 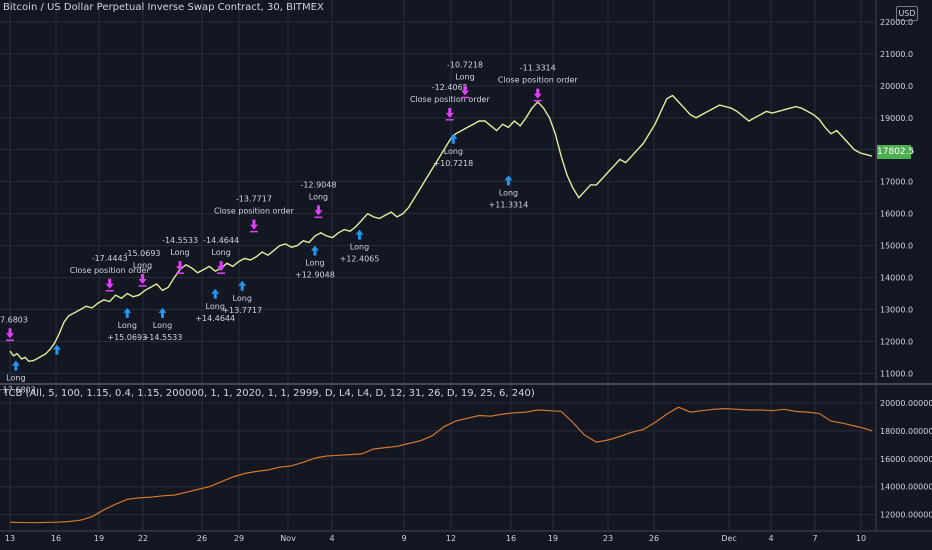 What do you see at coordinates (896, 246) in the screenshot?
I see `y-tick-label: 15000.0` at bounding box center [896, 246].